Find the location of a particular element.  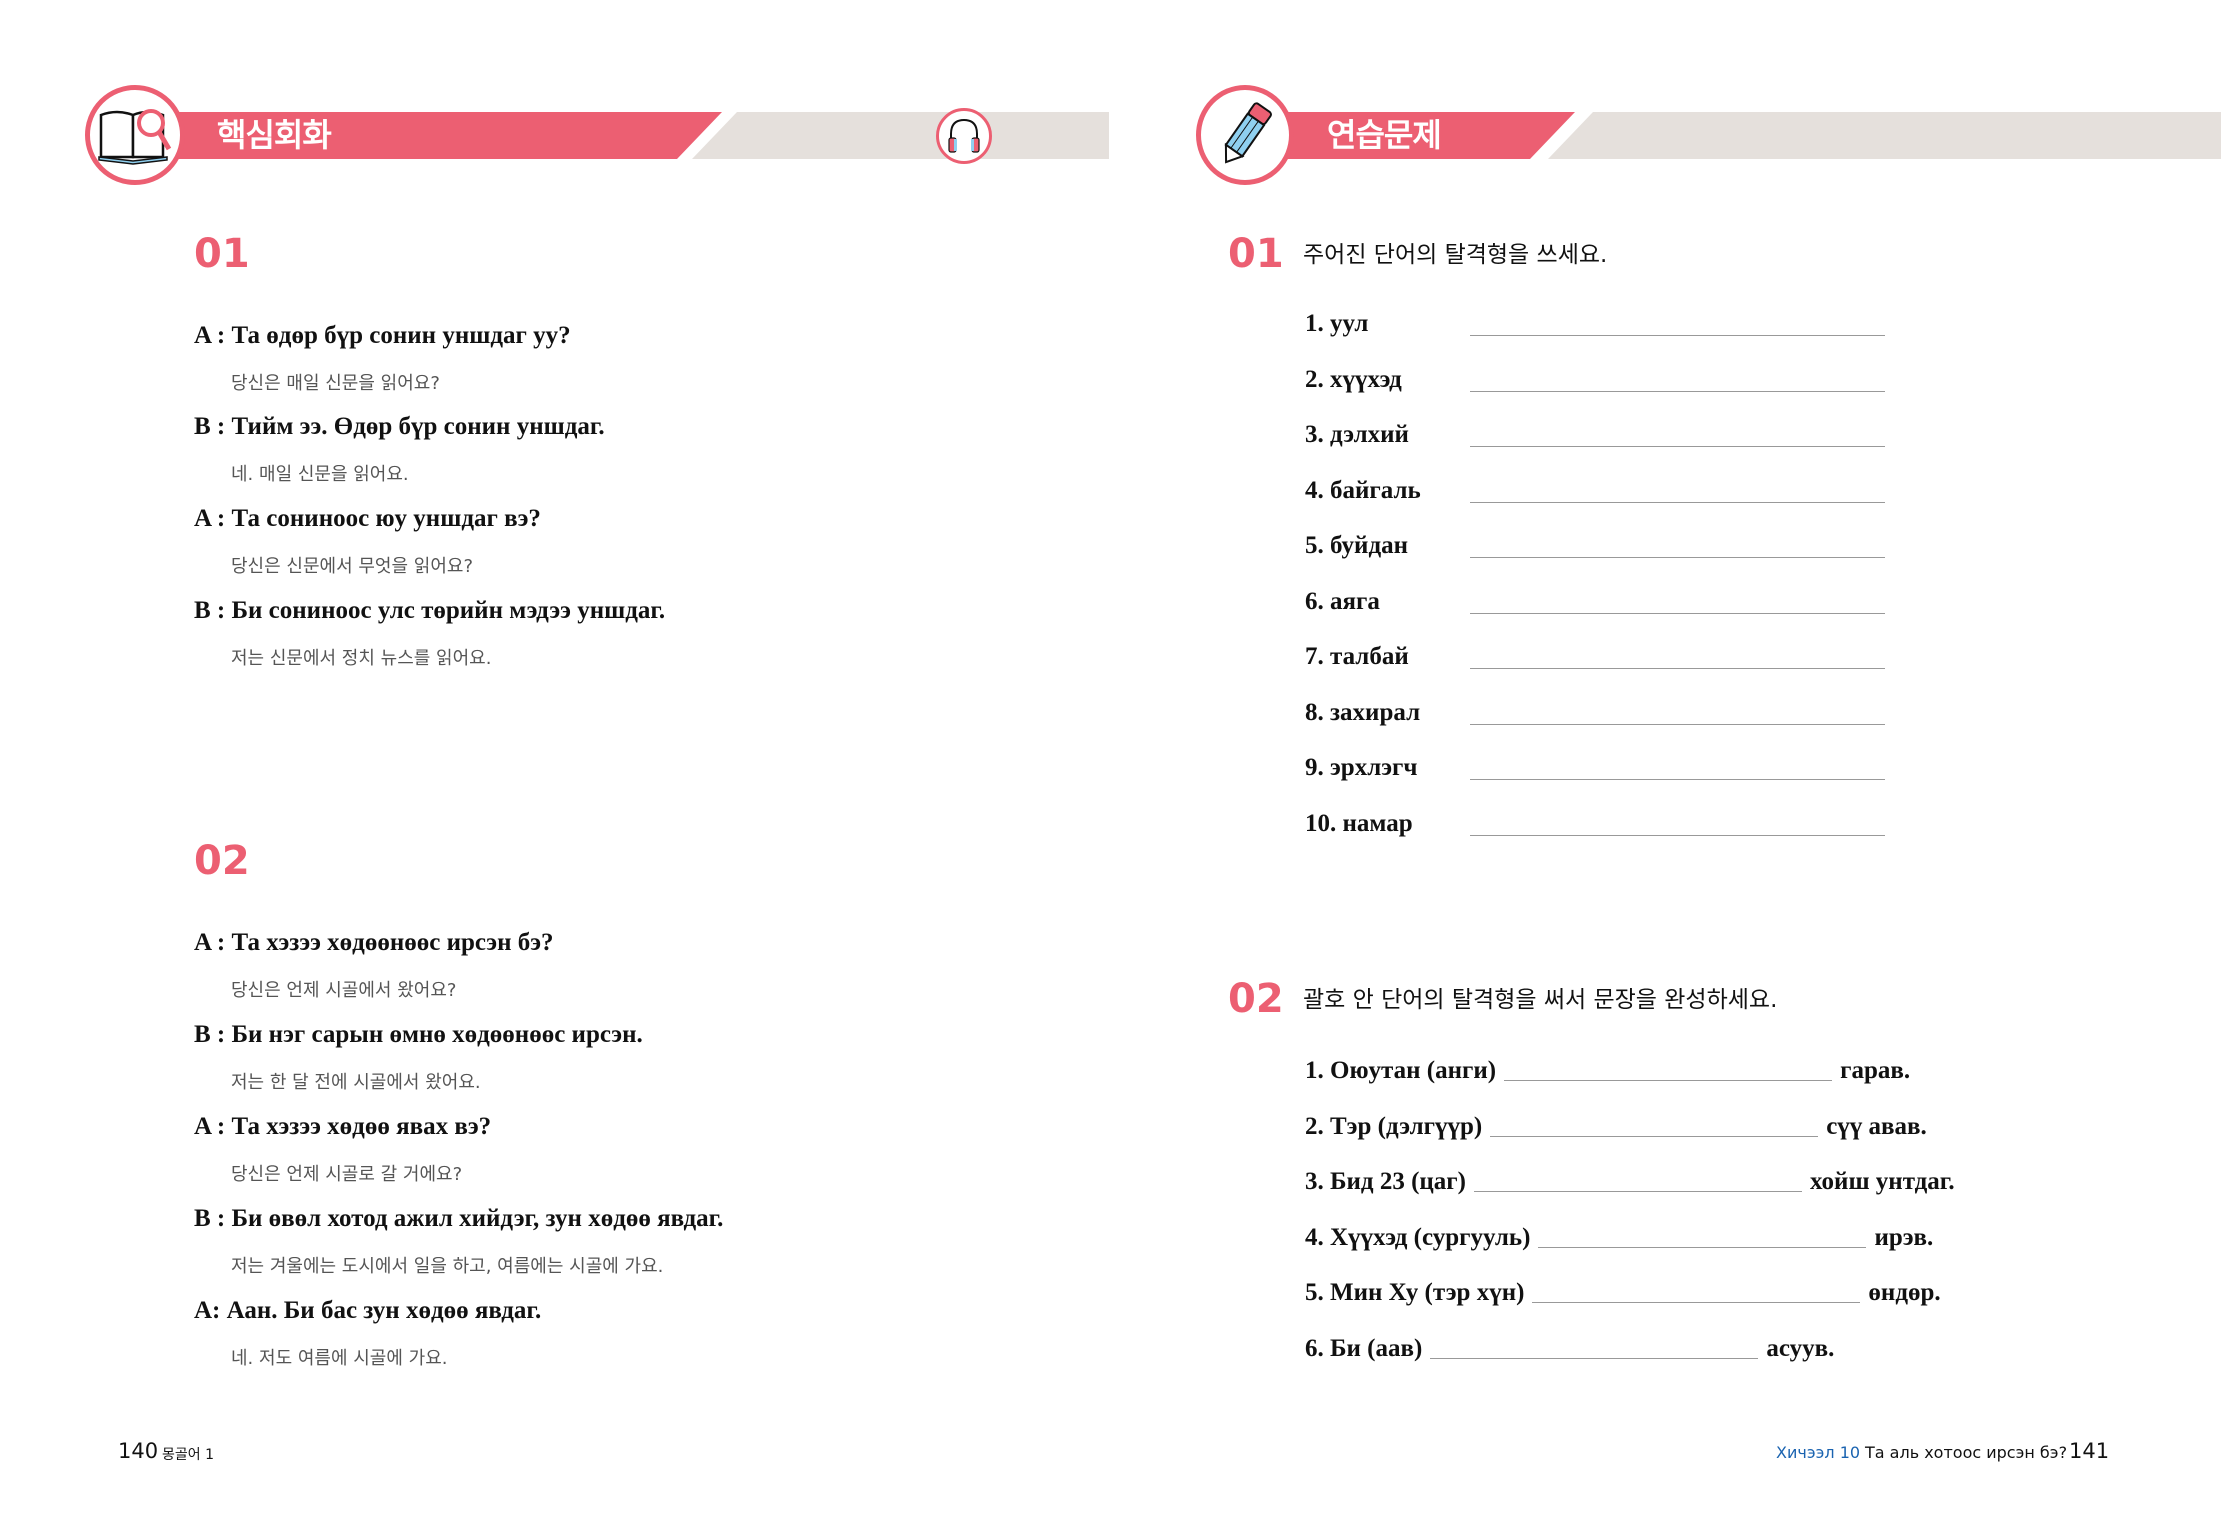

exercise-item-word: 4. байгаль is located at coordinates (1363, 490).